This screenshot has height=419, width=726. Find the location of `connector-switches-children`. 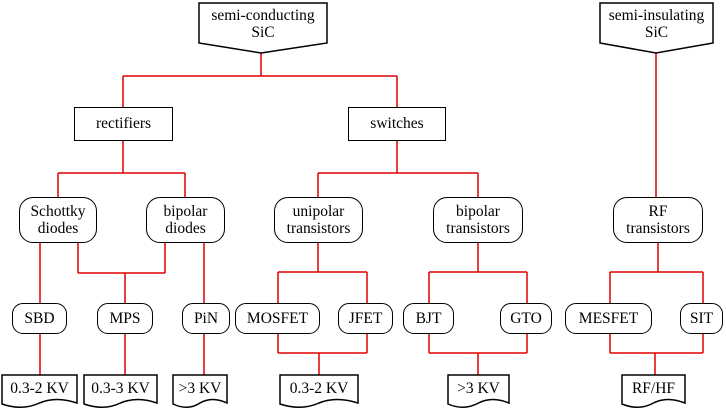

connector-switches-children is located at coordinates (398, 169).